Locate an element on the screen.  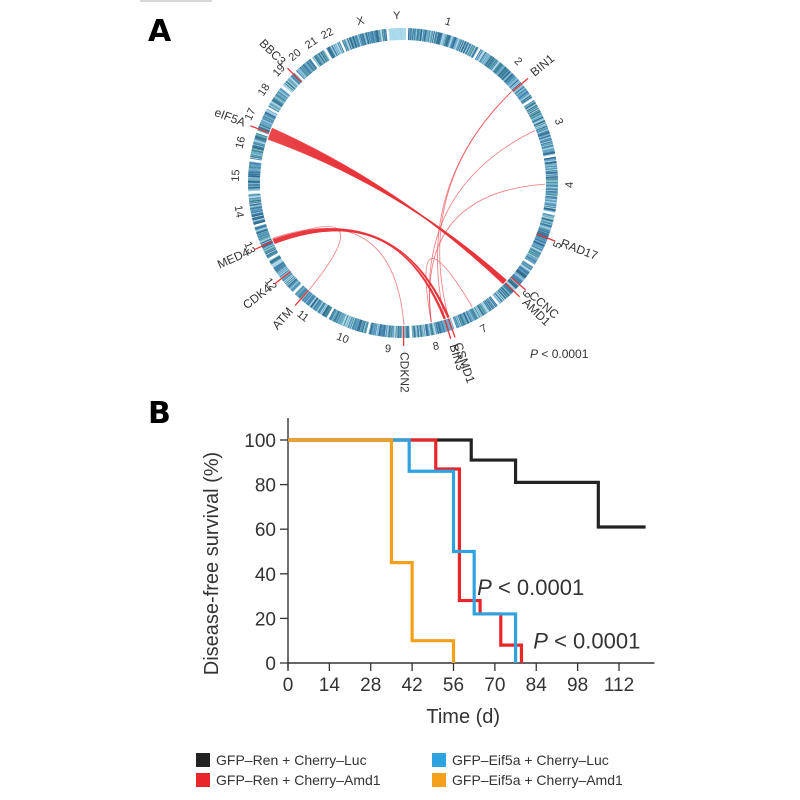
legend-label: GFP–Eif5a + Cherry–Luc is located at coordinates (530, 760).